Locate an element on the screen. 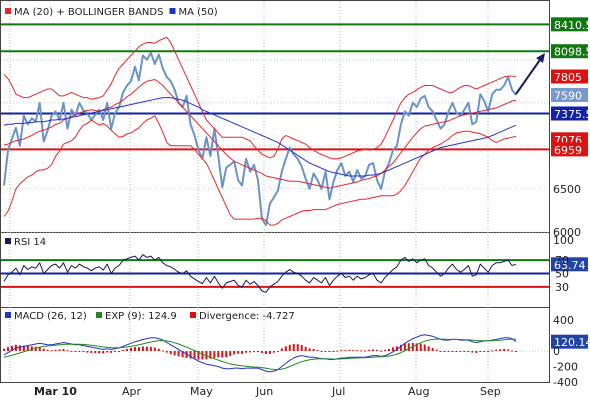  macd-legend-label: EXP (9): 124.9 is located at coordinates (141, 316).